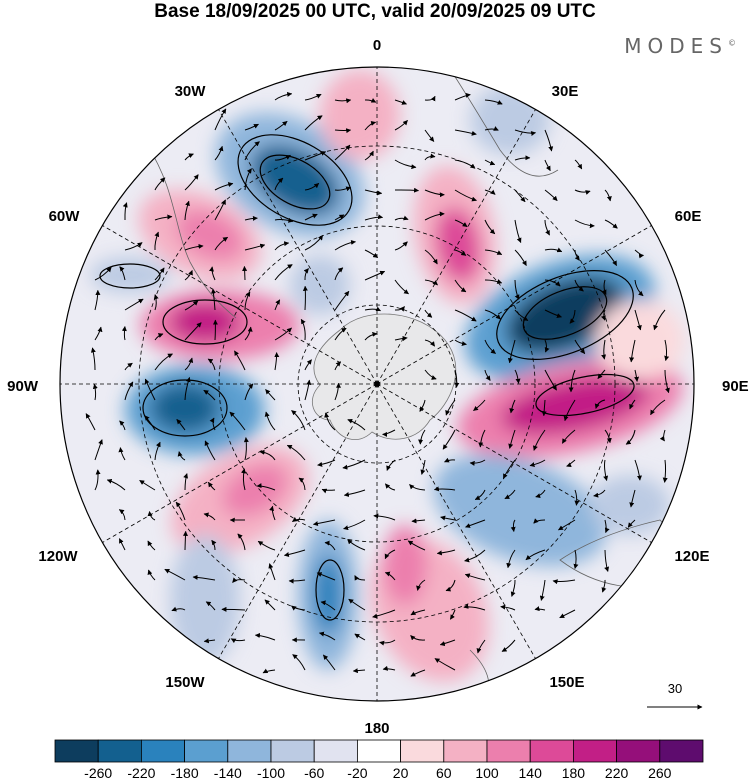 The height and width of the screenshot is (783, 750). I want to click on lon-label-60e: 60E, so click(688, 216).